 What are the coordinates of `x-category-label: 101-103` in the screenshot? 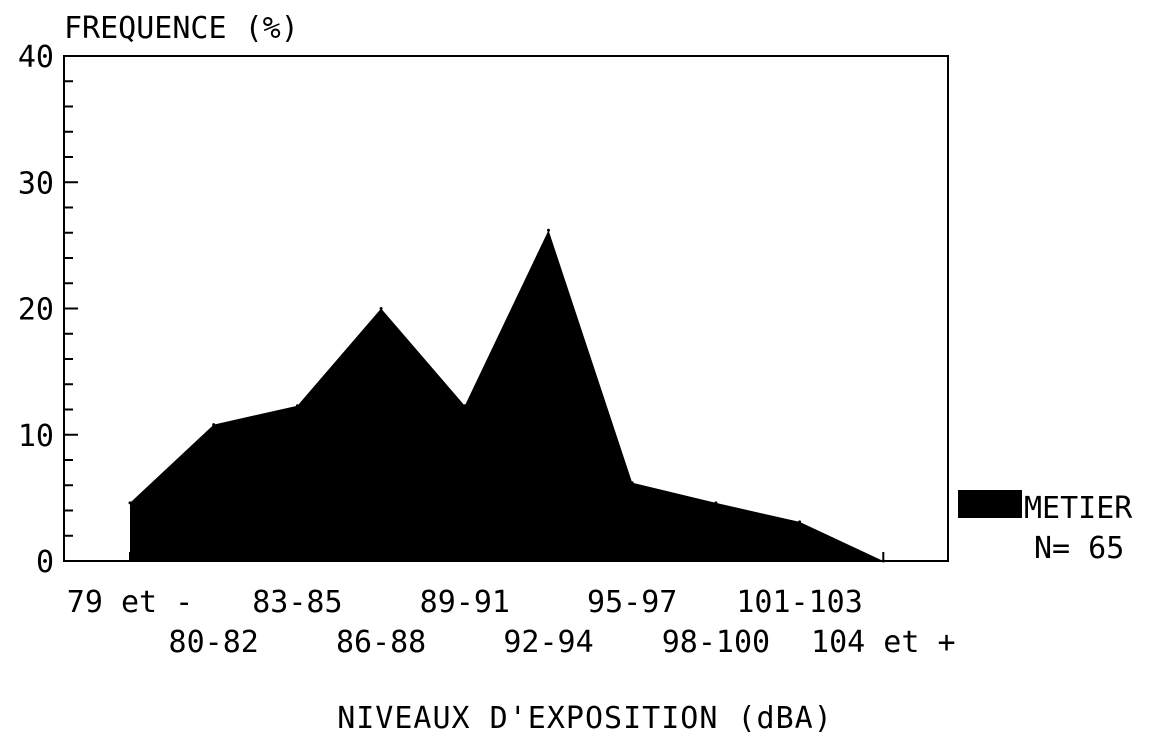 It's located at (799, 602).